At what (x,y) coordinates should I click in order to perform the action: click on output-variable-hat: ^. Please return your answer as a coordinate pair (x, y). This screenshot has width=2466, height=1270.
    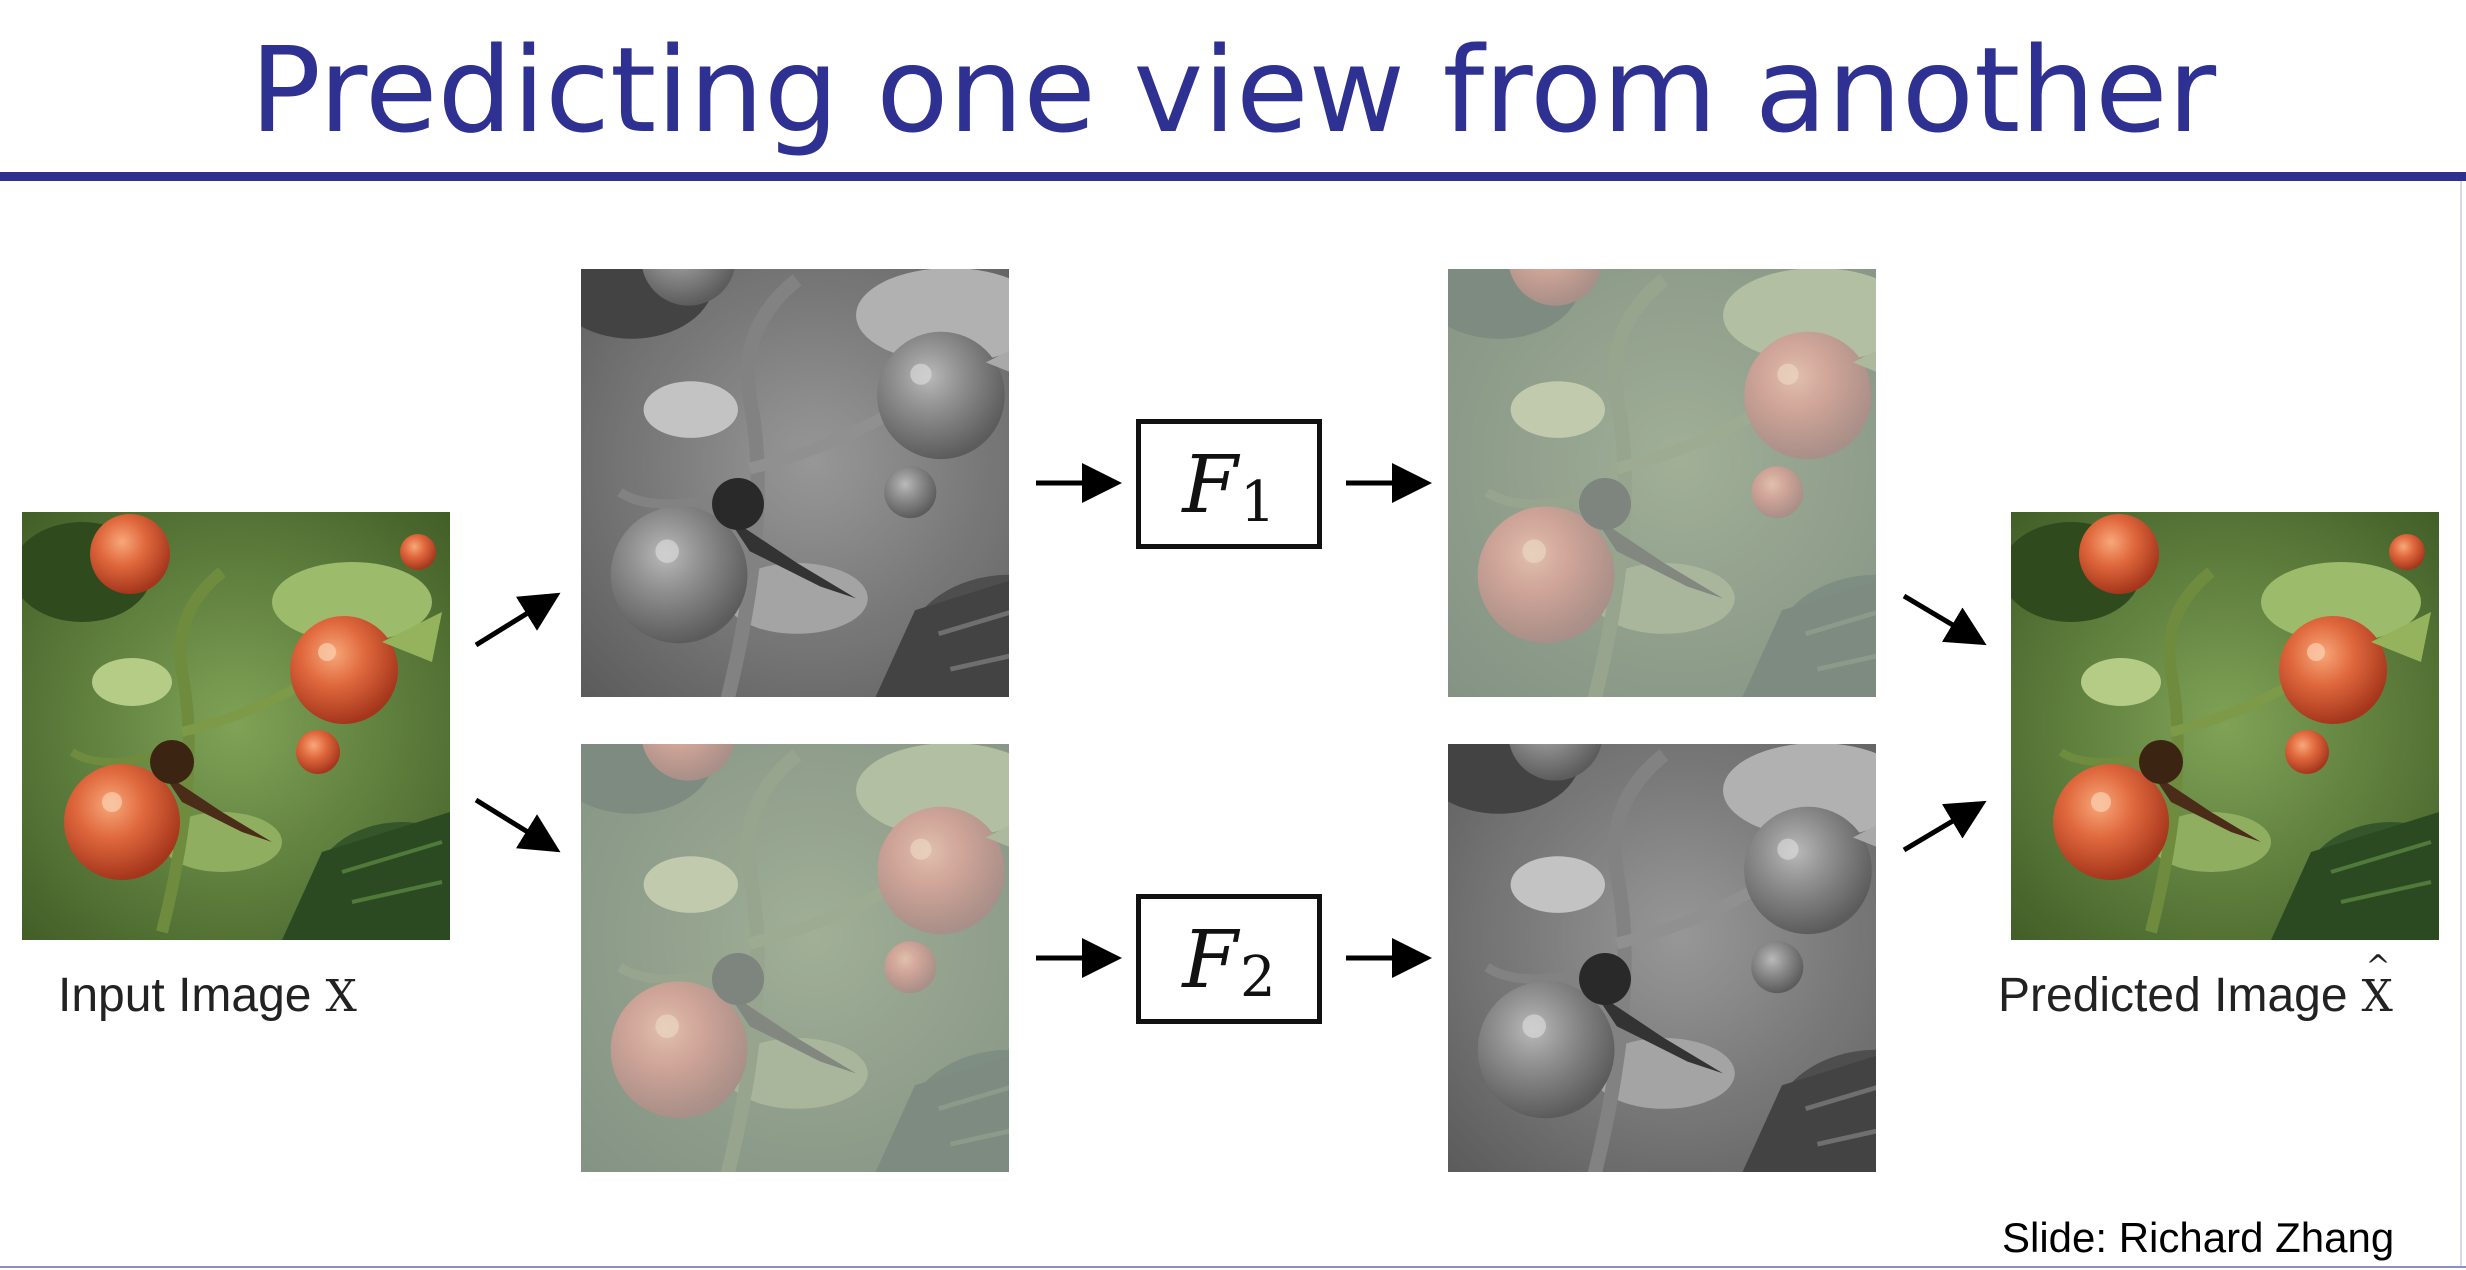
    Looking at the image, I should click on (2378, 966).